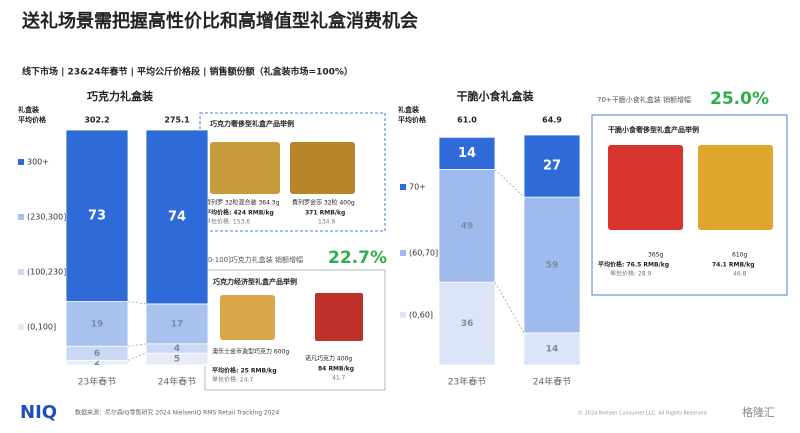 The height and width of the screenshot is (433, 800). Describe the element at coordinates (339, 378) in the screenshot. I see `product-text: 41.7` at that location.